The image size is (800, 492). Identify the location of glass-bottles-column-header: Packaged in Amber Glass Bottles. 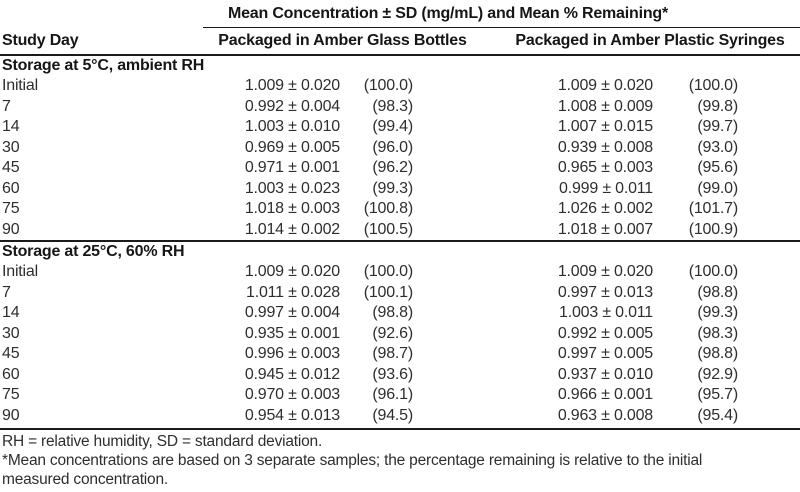
(342, 40).